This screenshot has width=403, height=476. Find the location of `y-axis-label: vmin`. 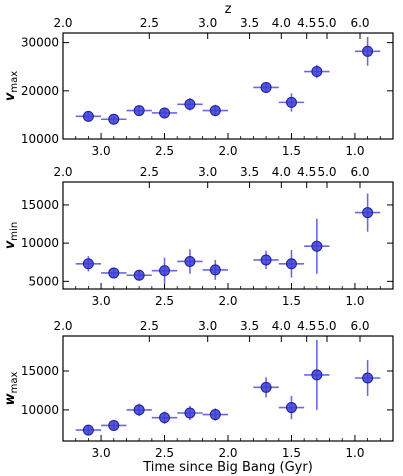

y-axis-label: vmin is located at coordinates (11, 235).